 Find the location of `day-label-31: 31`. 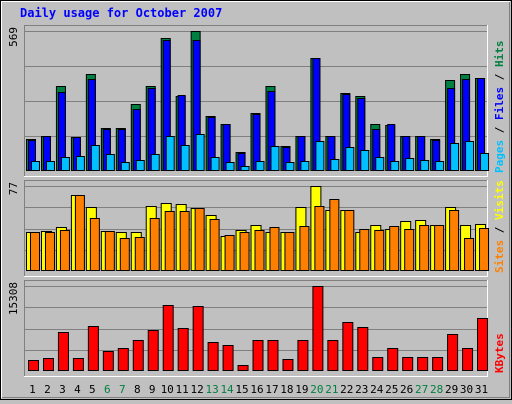

day-label-31: 31 is located at coordinates (481, 389).